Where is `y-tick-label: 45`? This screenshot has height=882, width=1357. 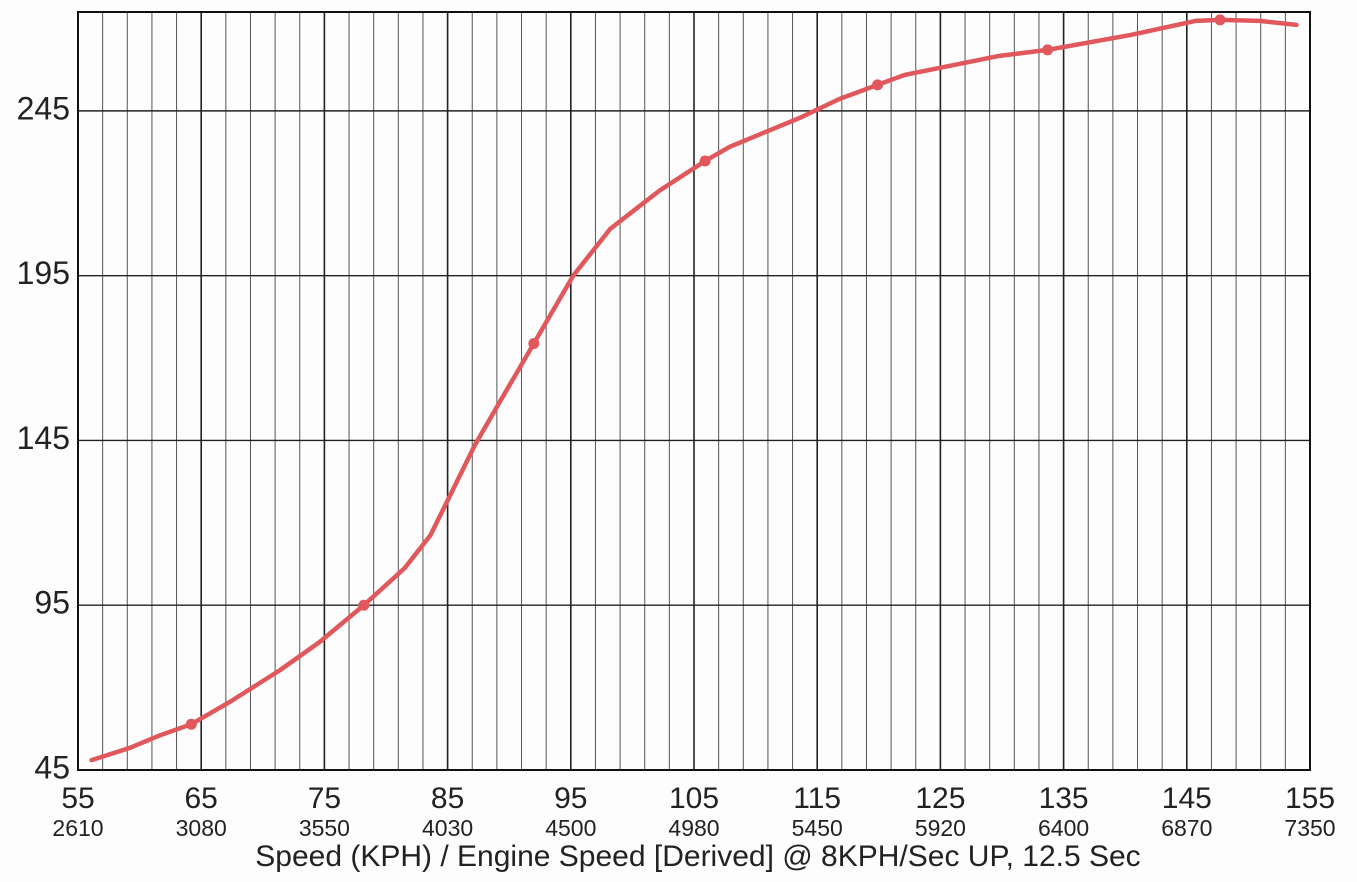 y-tick-label: 45 is located at coordinates (52, 767).